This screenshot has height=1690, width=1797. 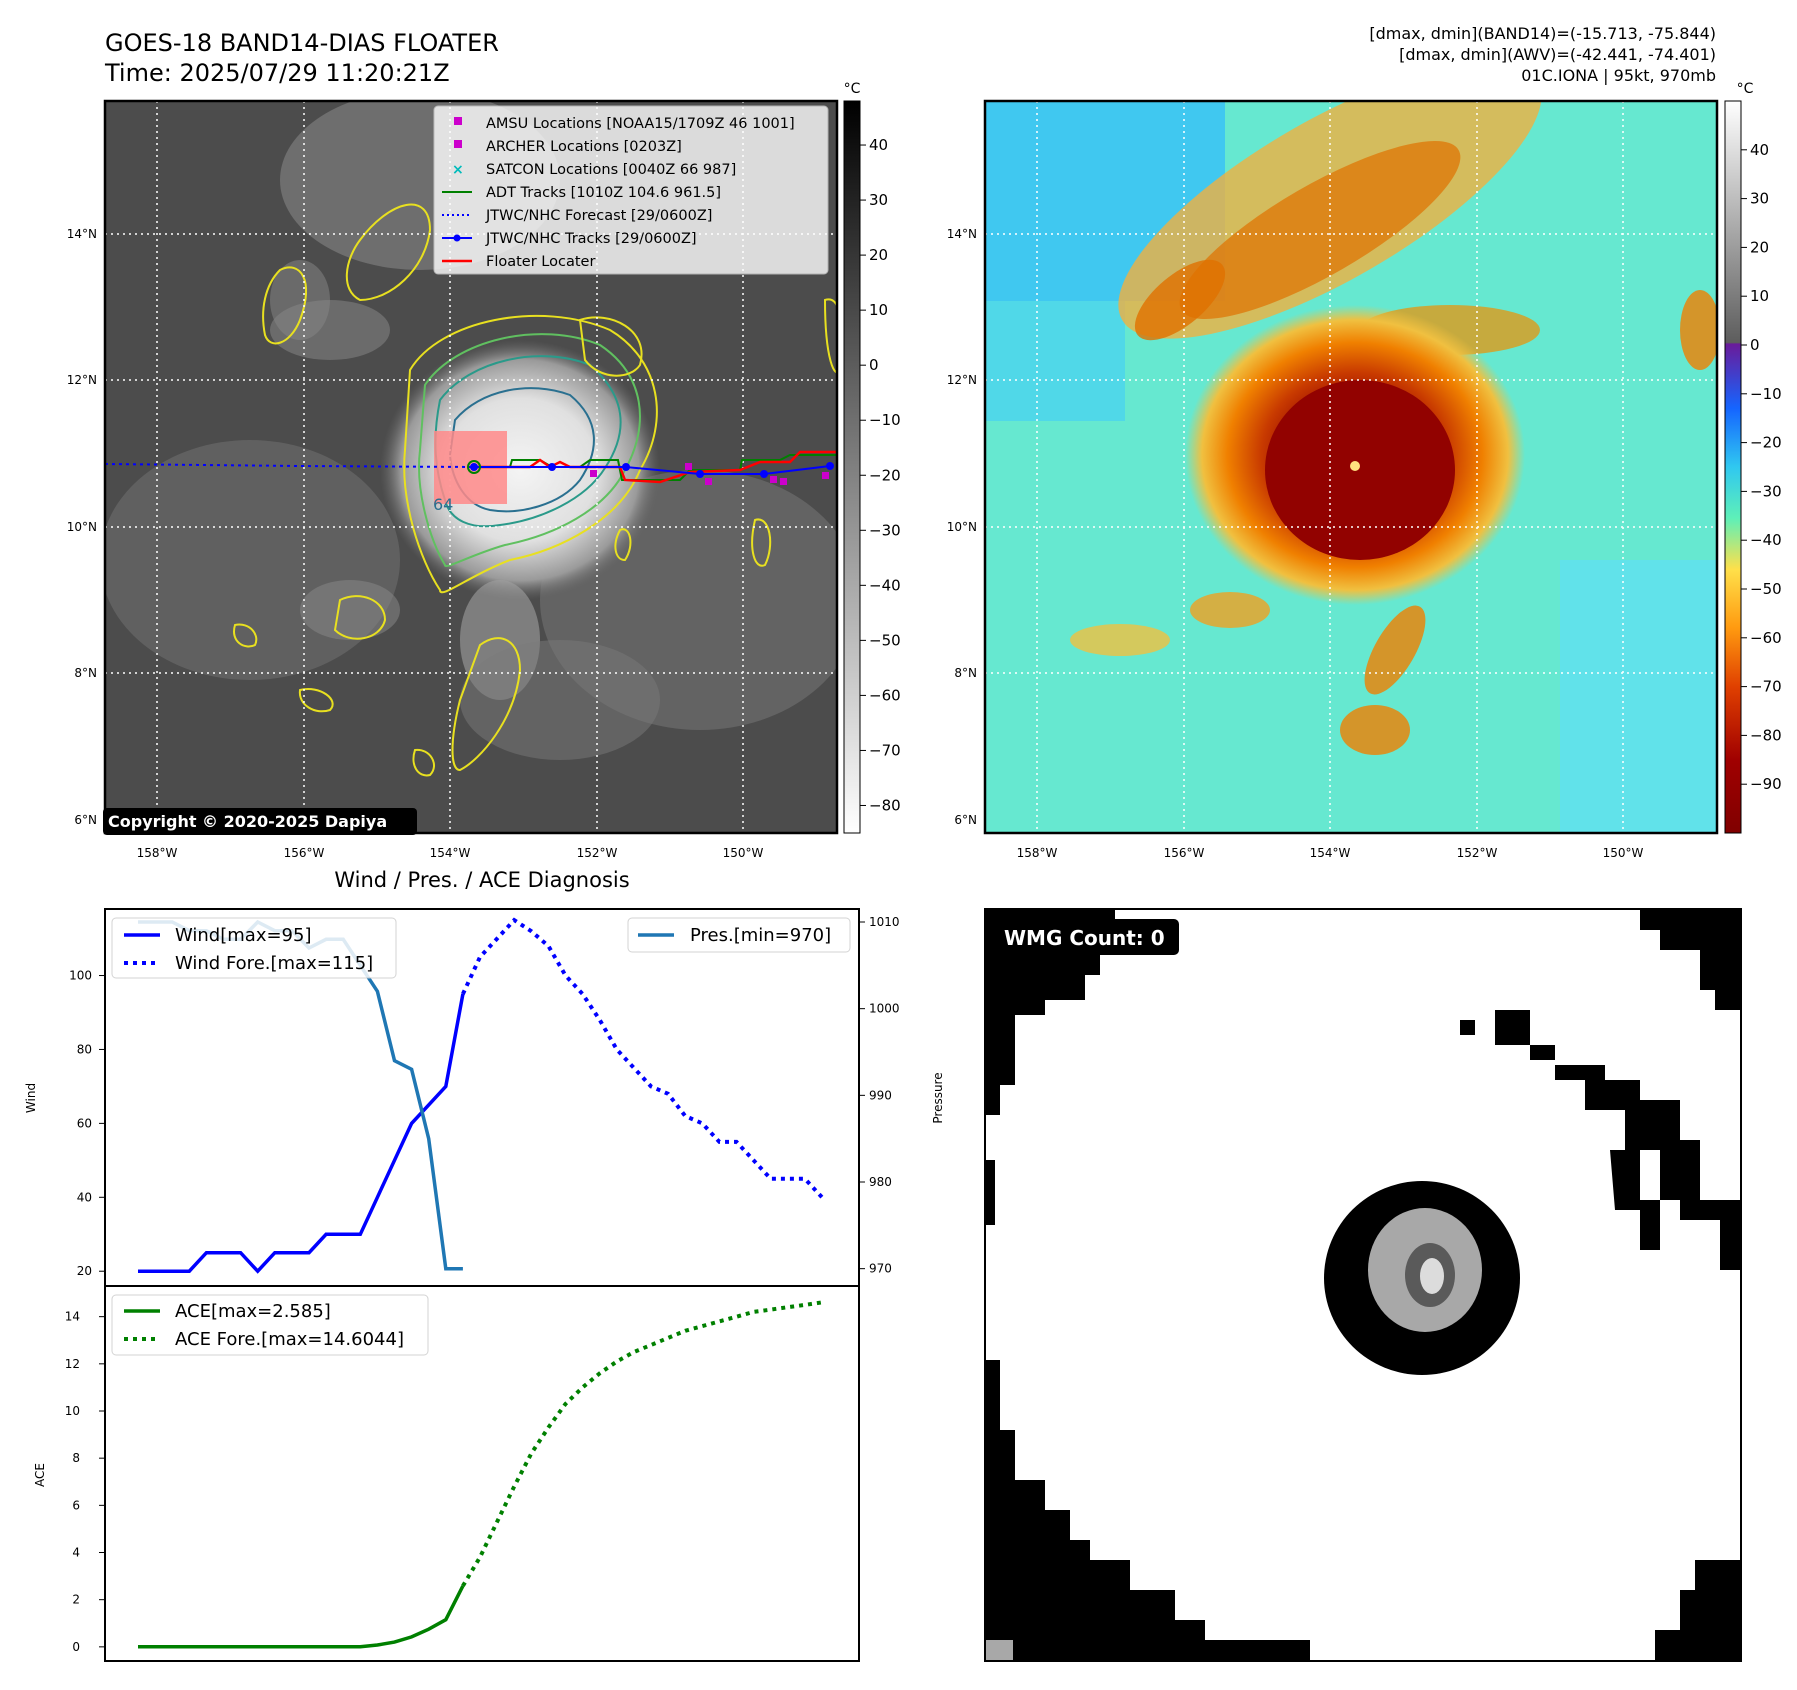 What do you see at coordinates (852, 89) in the screenshot?
I see `ir-colorbar-unit: °C` at bounding box center [852, 89].